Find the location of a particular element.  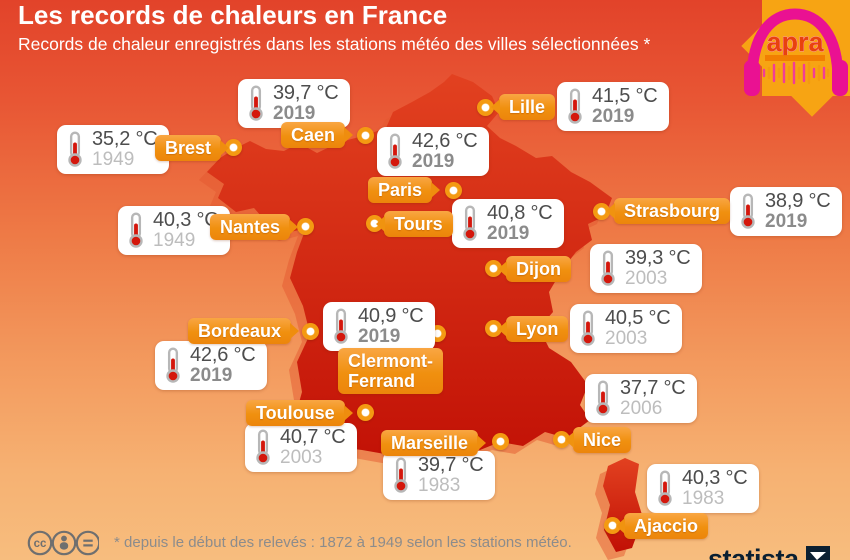

record-card-clermont-ferrand: 40,9 °C 2019 is located at coordinates (379, 326).